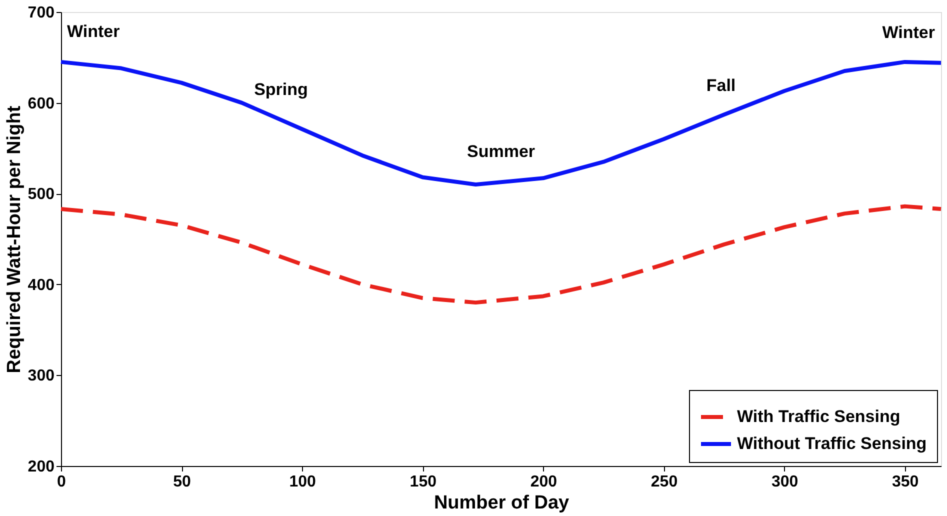  What do you see at coordinates (41, 467) in the screenshot?
I see `y-tick-label: 200` at bounding box center [41, 467].